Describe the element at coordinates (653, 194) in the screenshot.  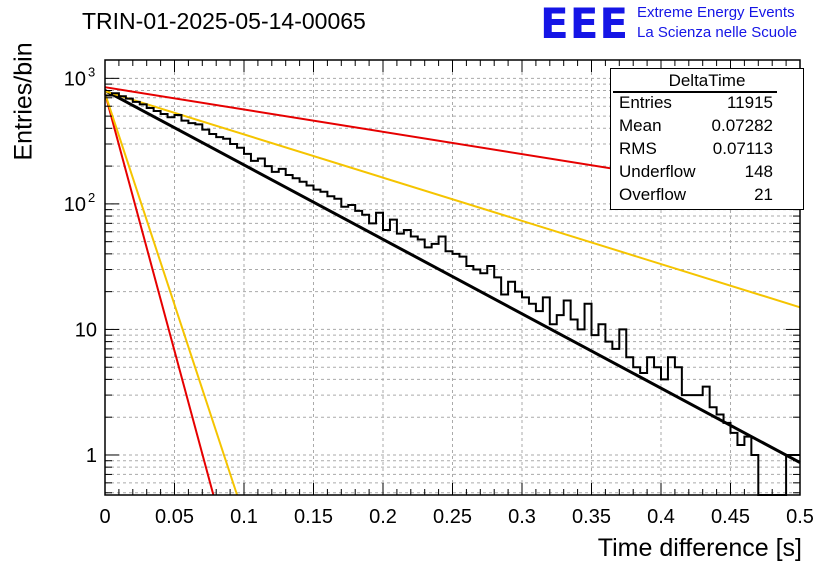
I see `stats-key: Overflow` at that location.